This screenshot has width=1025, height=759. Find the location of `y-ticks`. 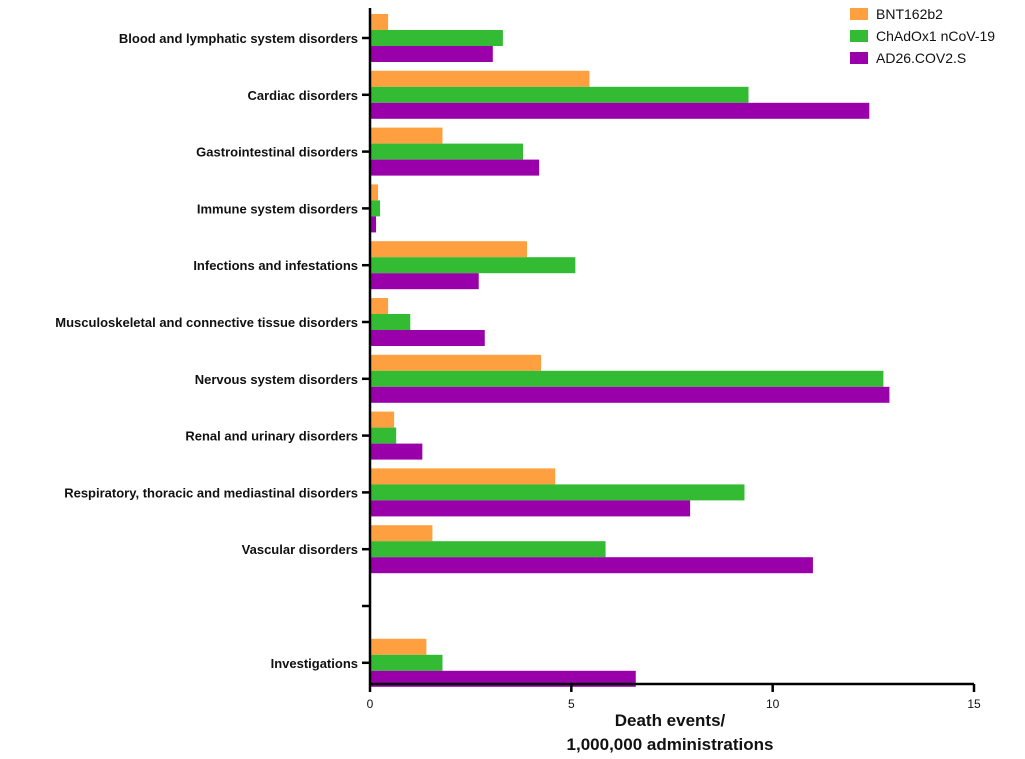

y-ticks is located at coordinates (366, 350).